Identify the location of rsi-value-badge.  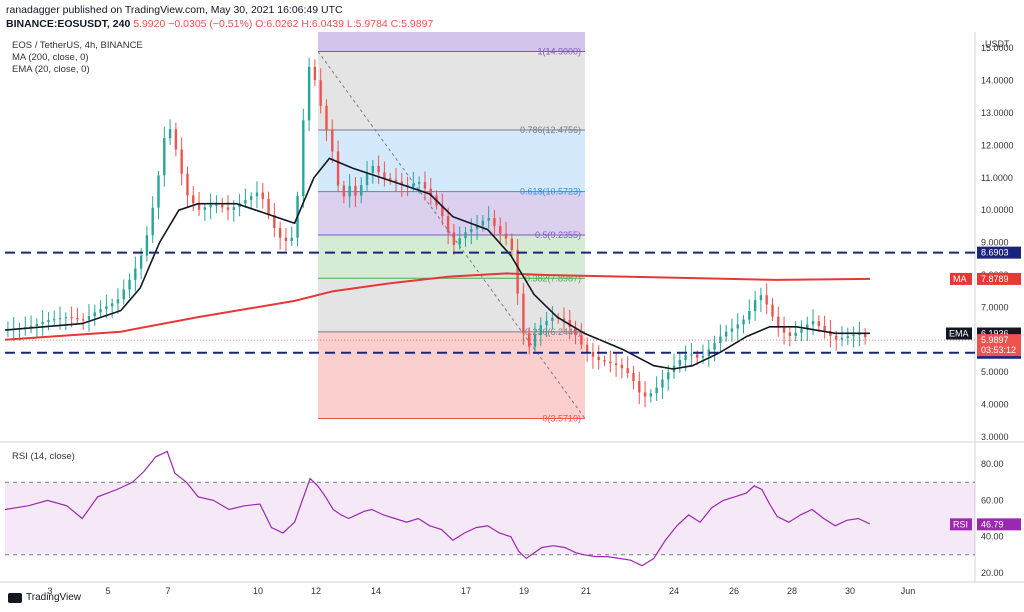
(999, 524).